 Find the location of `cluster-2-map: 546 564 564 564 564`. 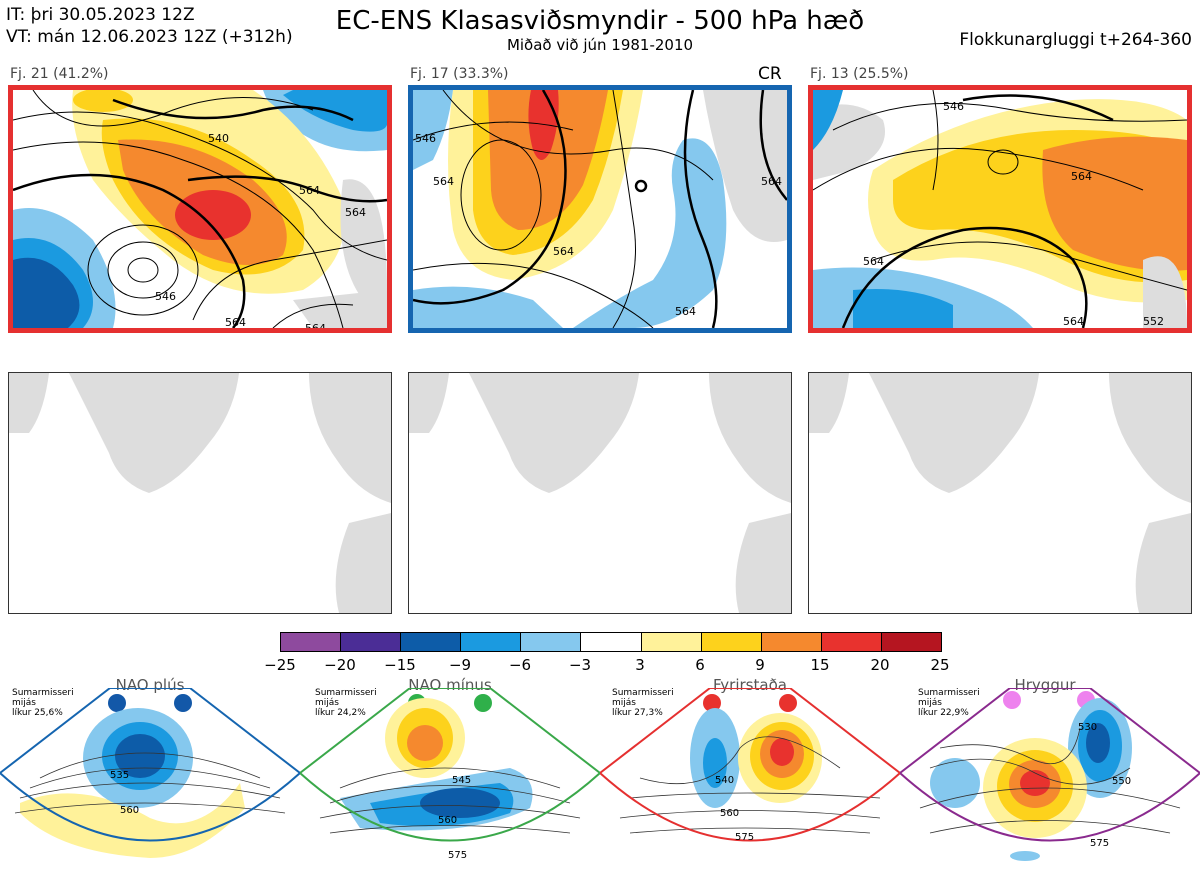

cluster-2-map: 546 564 564 564 564 is located at coordinates (600, 209).